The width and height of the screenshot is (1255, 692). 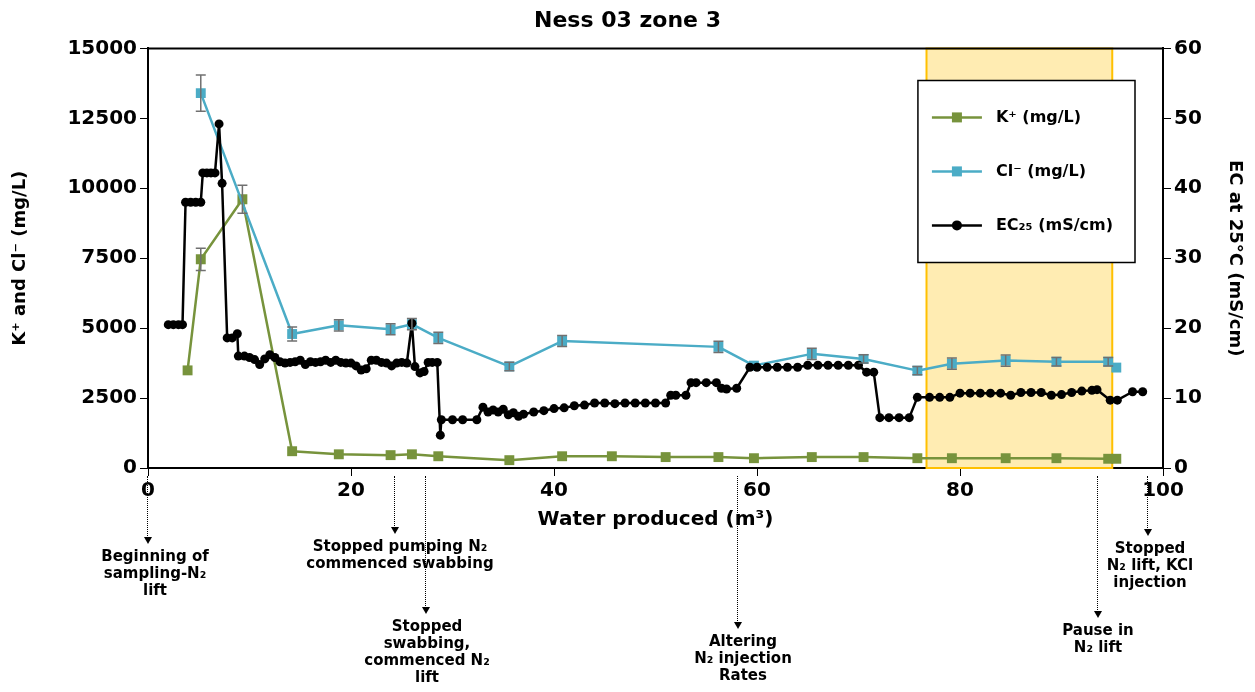 I want to click on legend-label: Cl⁻ (mg/L), so click(x=1040, y=170).